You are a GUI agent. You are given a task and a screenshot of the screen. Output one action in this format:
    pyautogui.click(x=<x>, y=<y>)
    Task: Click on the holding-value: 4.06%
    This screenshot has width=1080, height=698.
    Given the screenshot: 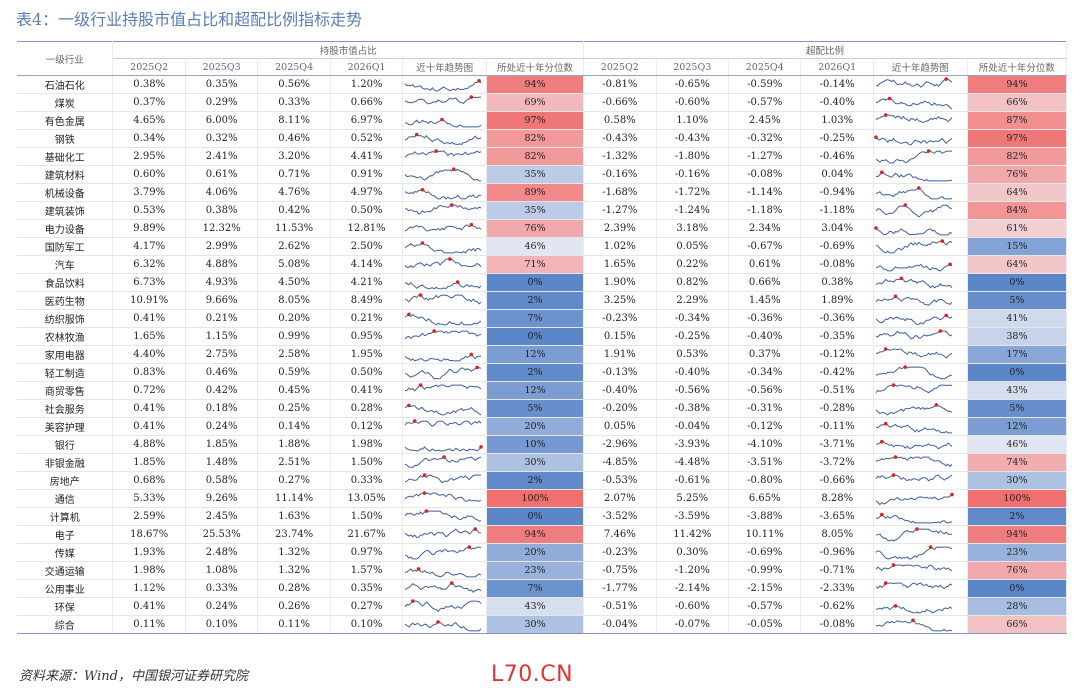 What is the action you would take?
    pyautogui.click(x=222, y=192)
    